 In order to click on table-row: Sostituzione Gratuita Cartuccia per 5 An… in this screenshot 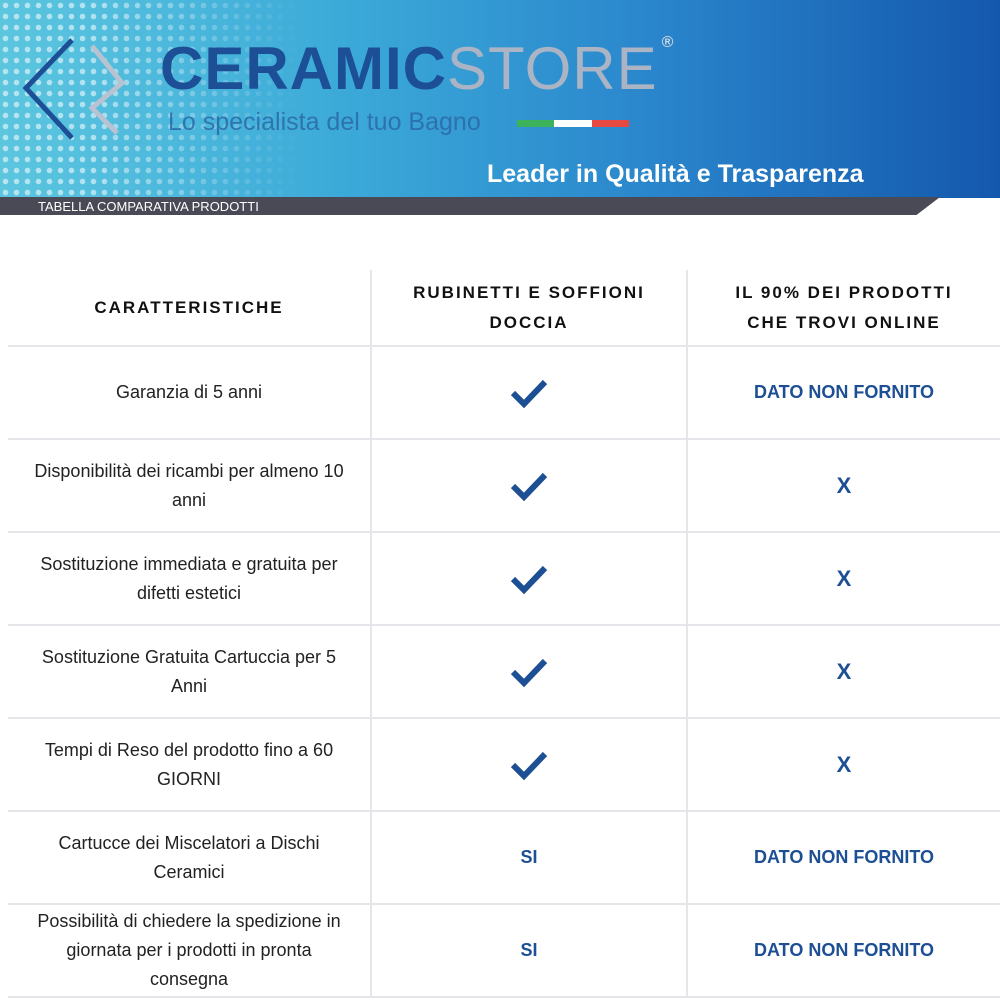, I will do `click(504, 672)`.